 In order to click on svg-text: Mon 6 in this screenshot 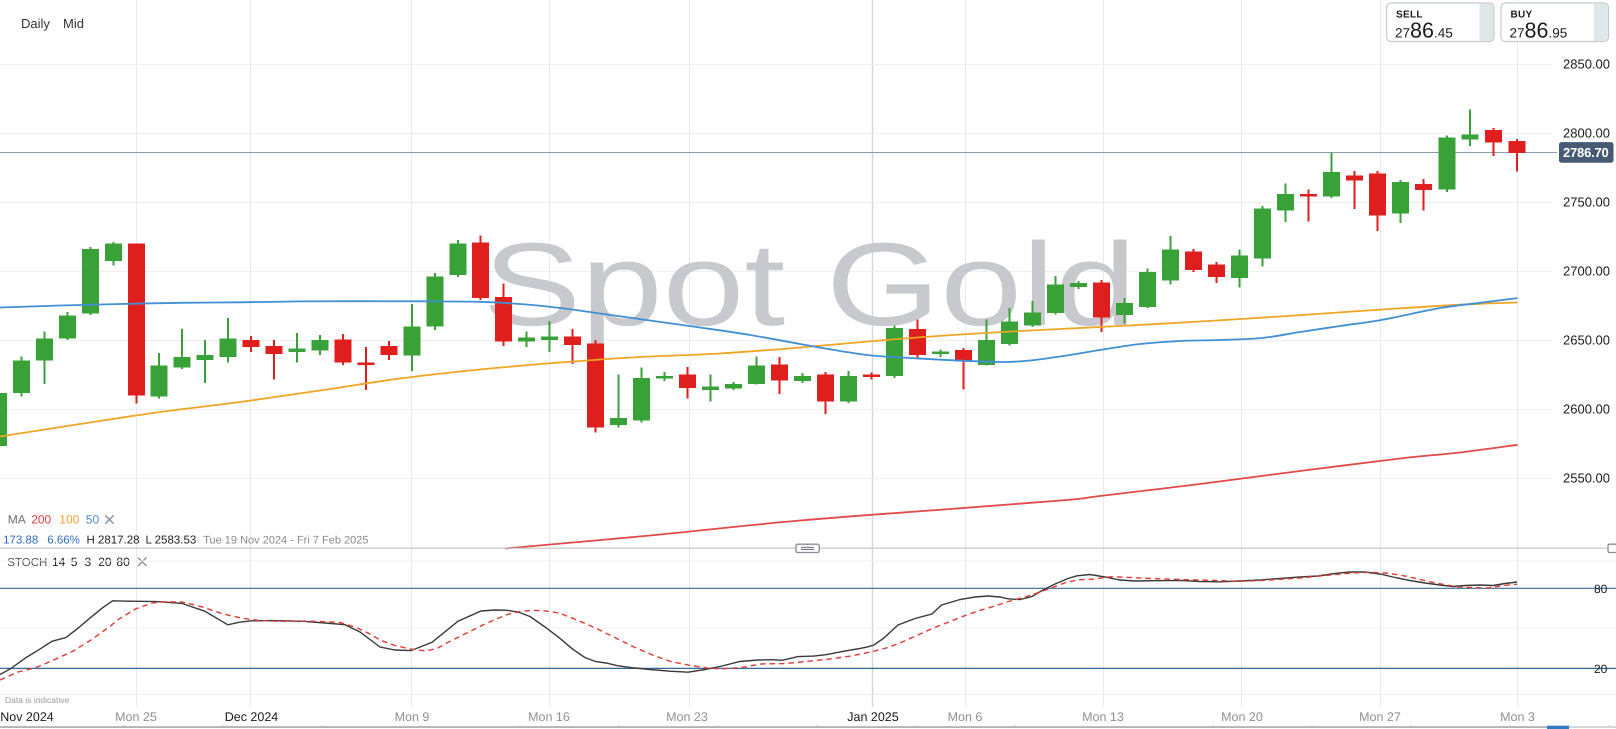, I will do `click(965, 717)`.